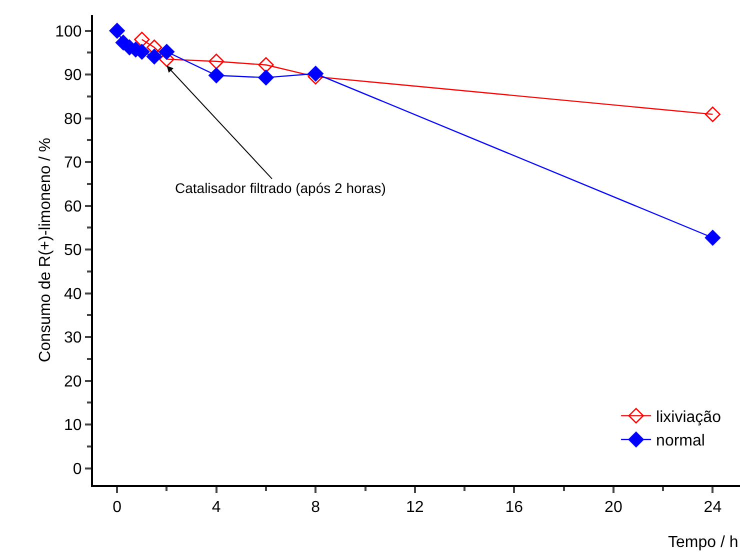 Image resolution: width=744 pixels, height=560 pixels. What do you see at coordinates (514, 507) in the screenshot?
I see `x-tick-label: 16` at bounding box center [514, 507].